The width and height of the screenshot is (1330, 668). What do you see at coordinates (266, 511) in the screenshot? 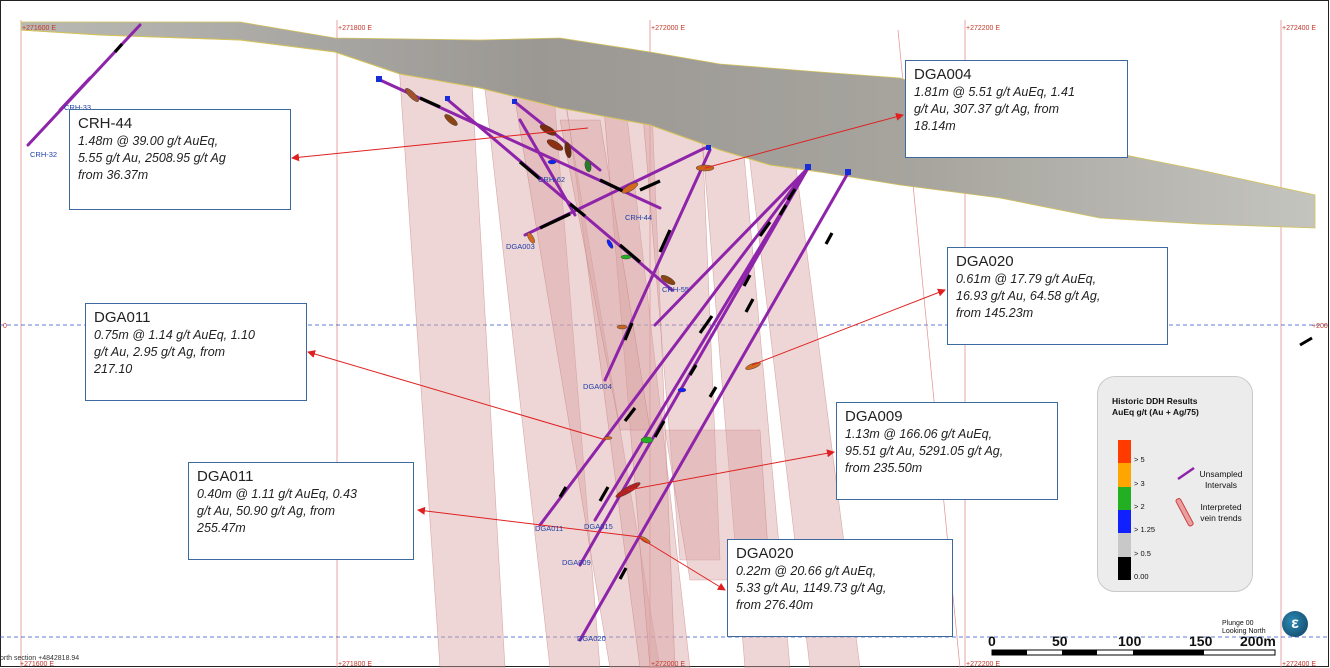
I see `callout-result-line: g/t Au, 50.90 g/t Ag, from` at bounding box center [266, 511].